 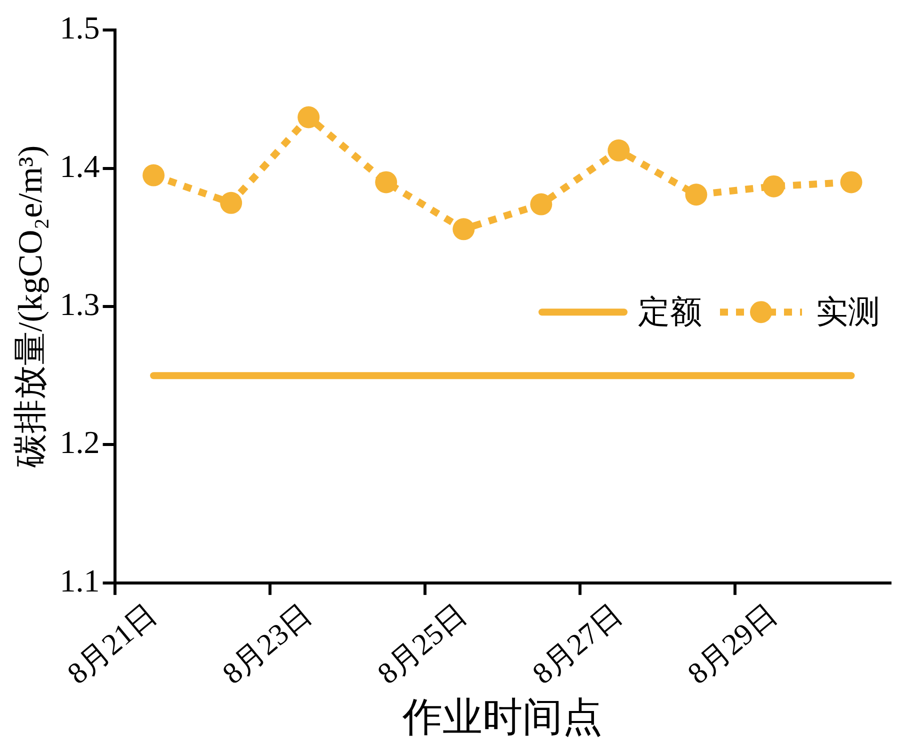 I want to click on x-axis-title: 作业时间点, so click(x=501, y=717).